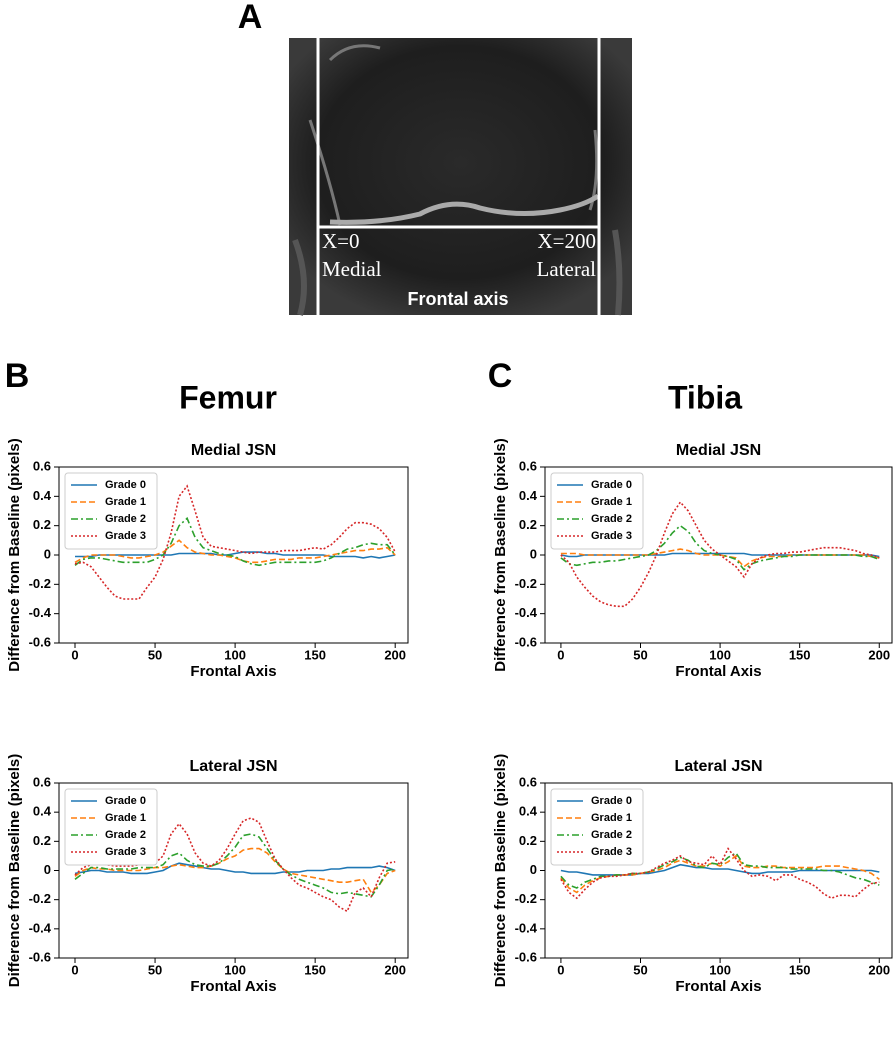  Describe the element at coordinates (228, 397) in the screenshot. I see `panel-title: Femur` at that location.